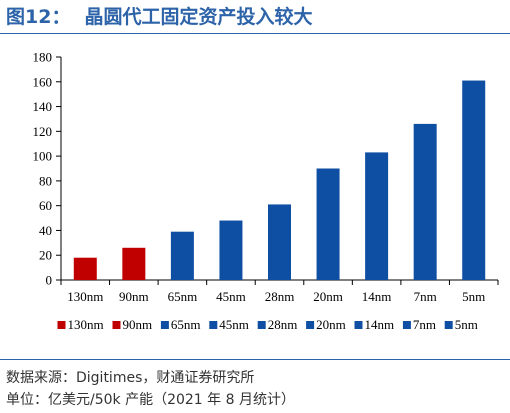 Image resolution: width=510 pixels, height=413 pixels. What do you see at coordinates (261, 325) in the screenshot?
I see `legend-swatch-28nm` at bounding box center [261, 325].